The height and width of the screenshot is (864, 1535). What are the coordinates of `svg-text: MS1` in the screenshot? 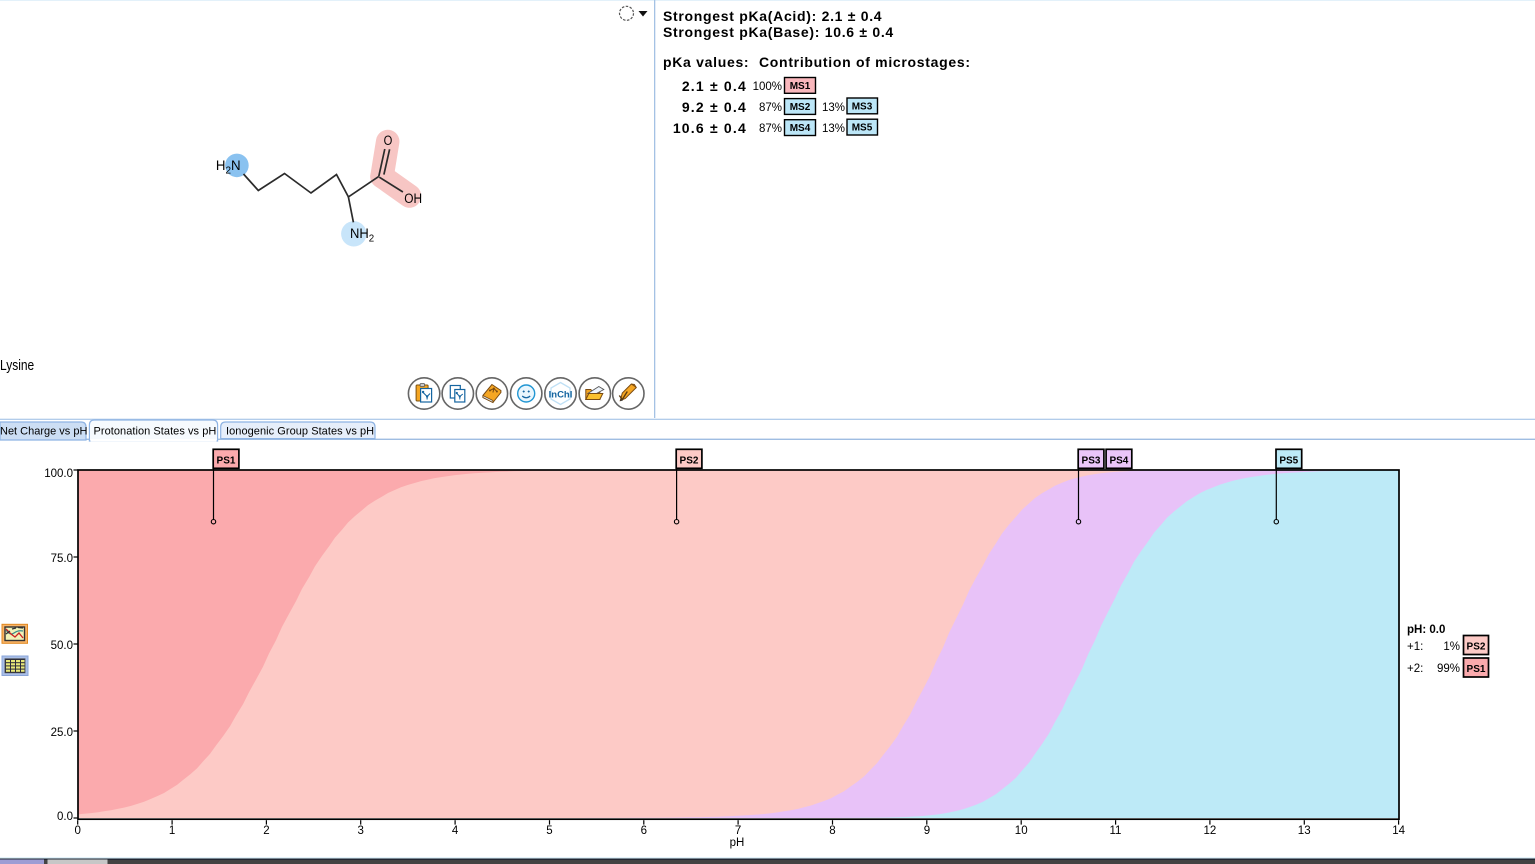 It's located at (800, 86).